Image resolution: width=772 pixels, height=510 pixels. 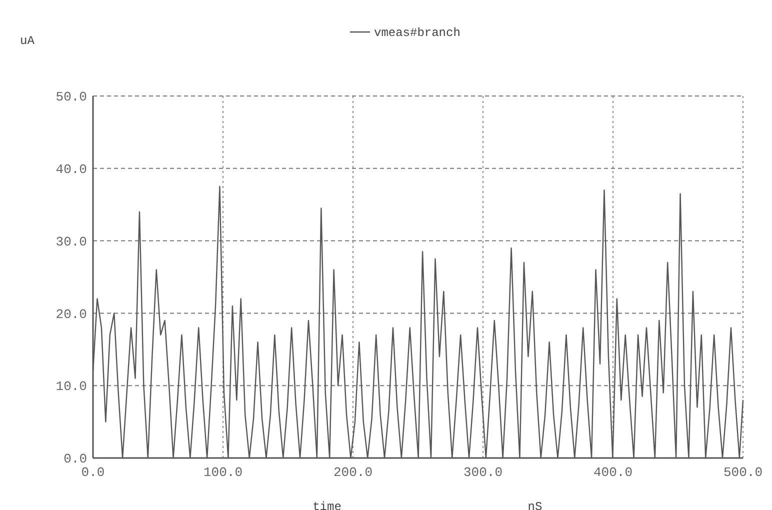 I want to click on x-axis-title: time, so click(x=327, y=505).